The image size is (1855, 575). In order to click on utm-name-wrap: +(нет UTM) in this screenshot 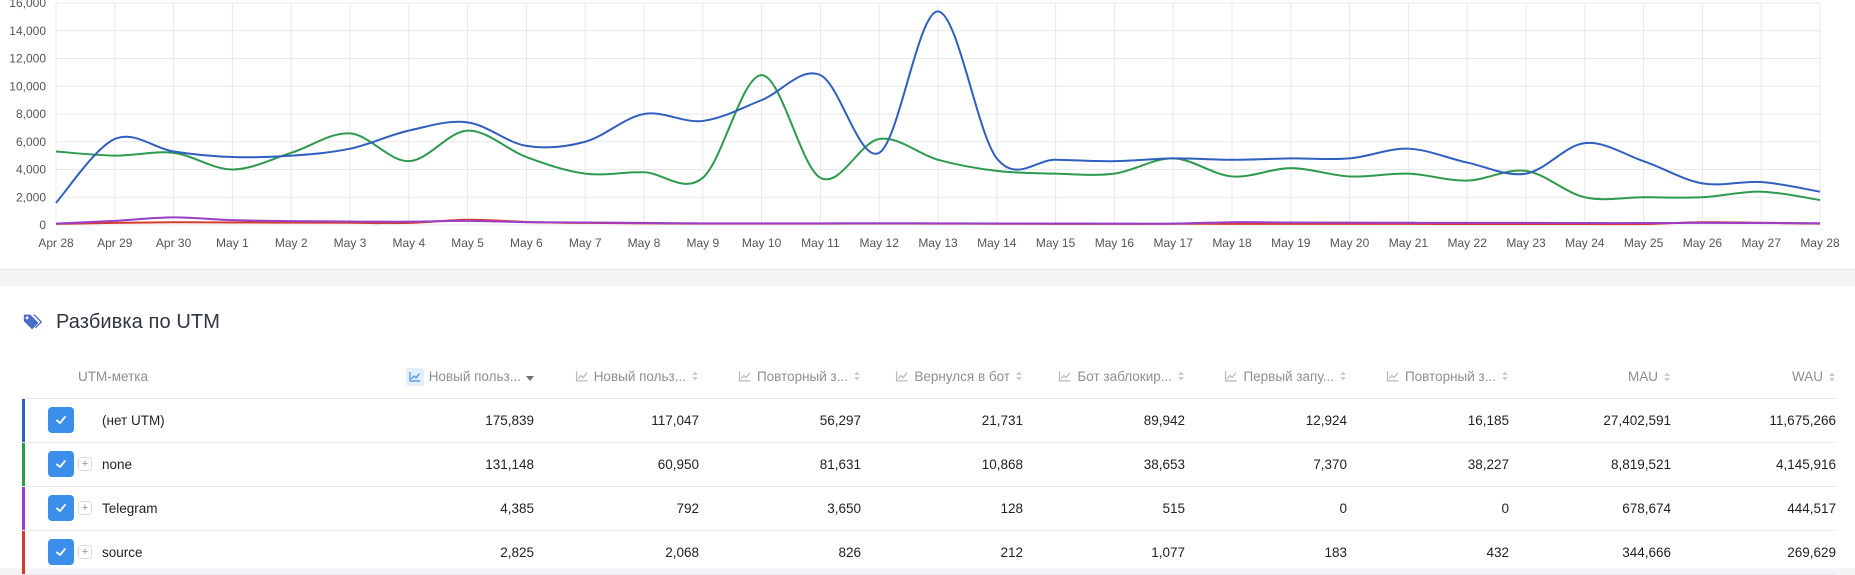, I will do `click(196, 420)`.